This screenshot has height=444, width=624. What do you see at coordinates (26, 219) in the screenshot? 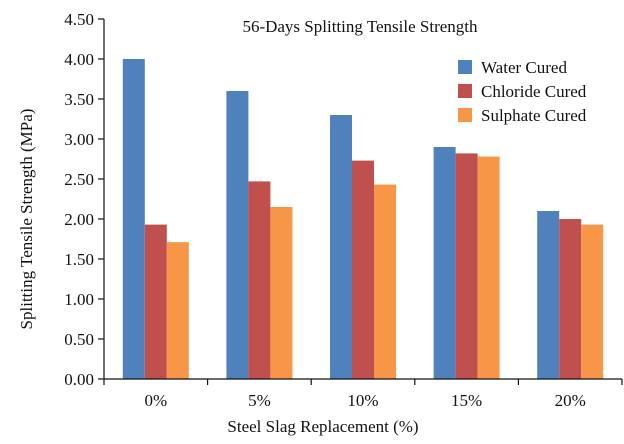
I see `y-axis-title: Splitting Tensile Strength (MPa)` at bounding box center [26, 219].